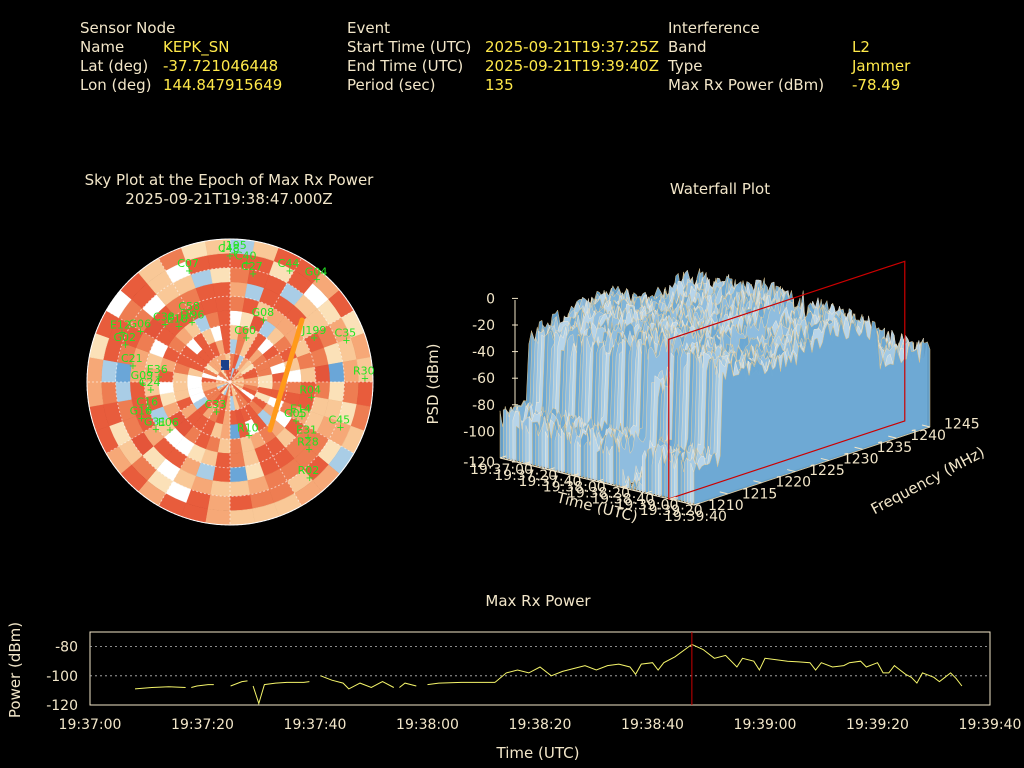 Image resolution: width=1024 pixels, height=768 pixels. I want to click on satellite-label: R02, so click(309, 470).